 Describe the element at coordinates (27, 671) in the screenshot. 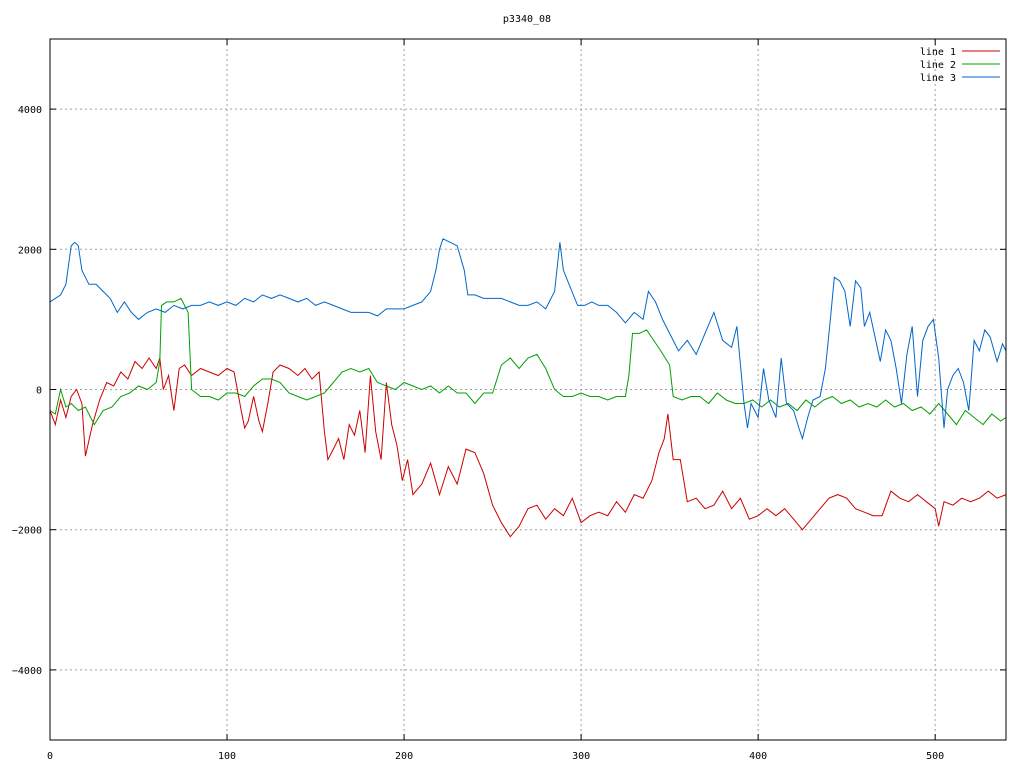

I see `y-tick-label: −4000` at that location.